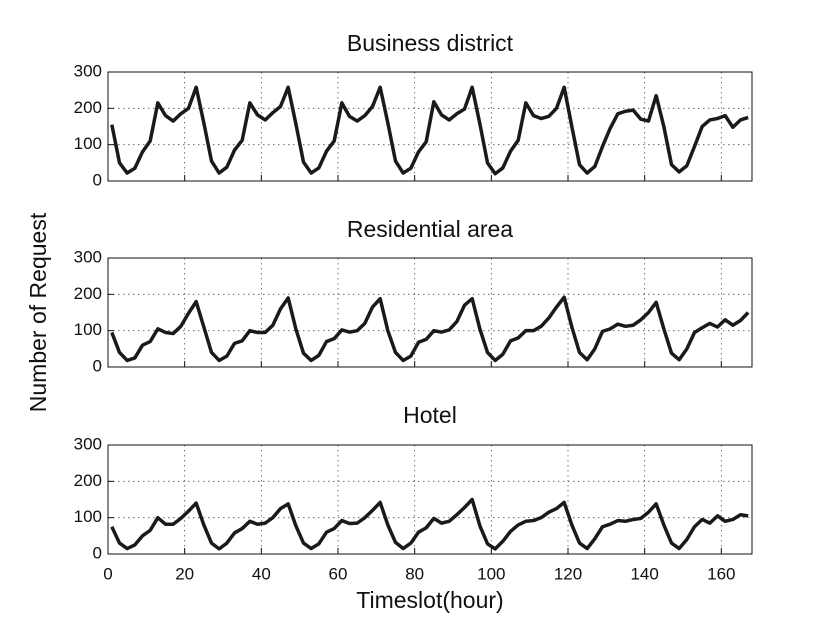  What do you see at coordinates (721, 573) in the screenshot?
I see `x-tick-label: 160` at bounding box center [721, 573].